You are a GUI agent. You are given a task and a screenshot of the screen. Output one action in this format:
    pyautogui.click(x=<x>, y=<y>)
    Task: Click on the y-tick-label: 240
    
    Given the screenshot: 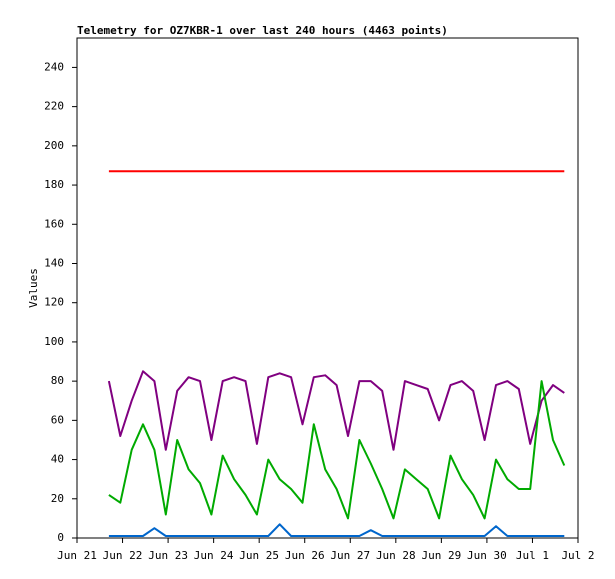 What is the action you would take?
    pyautogui.click(x=54, y=66)
    